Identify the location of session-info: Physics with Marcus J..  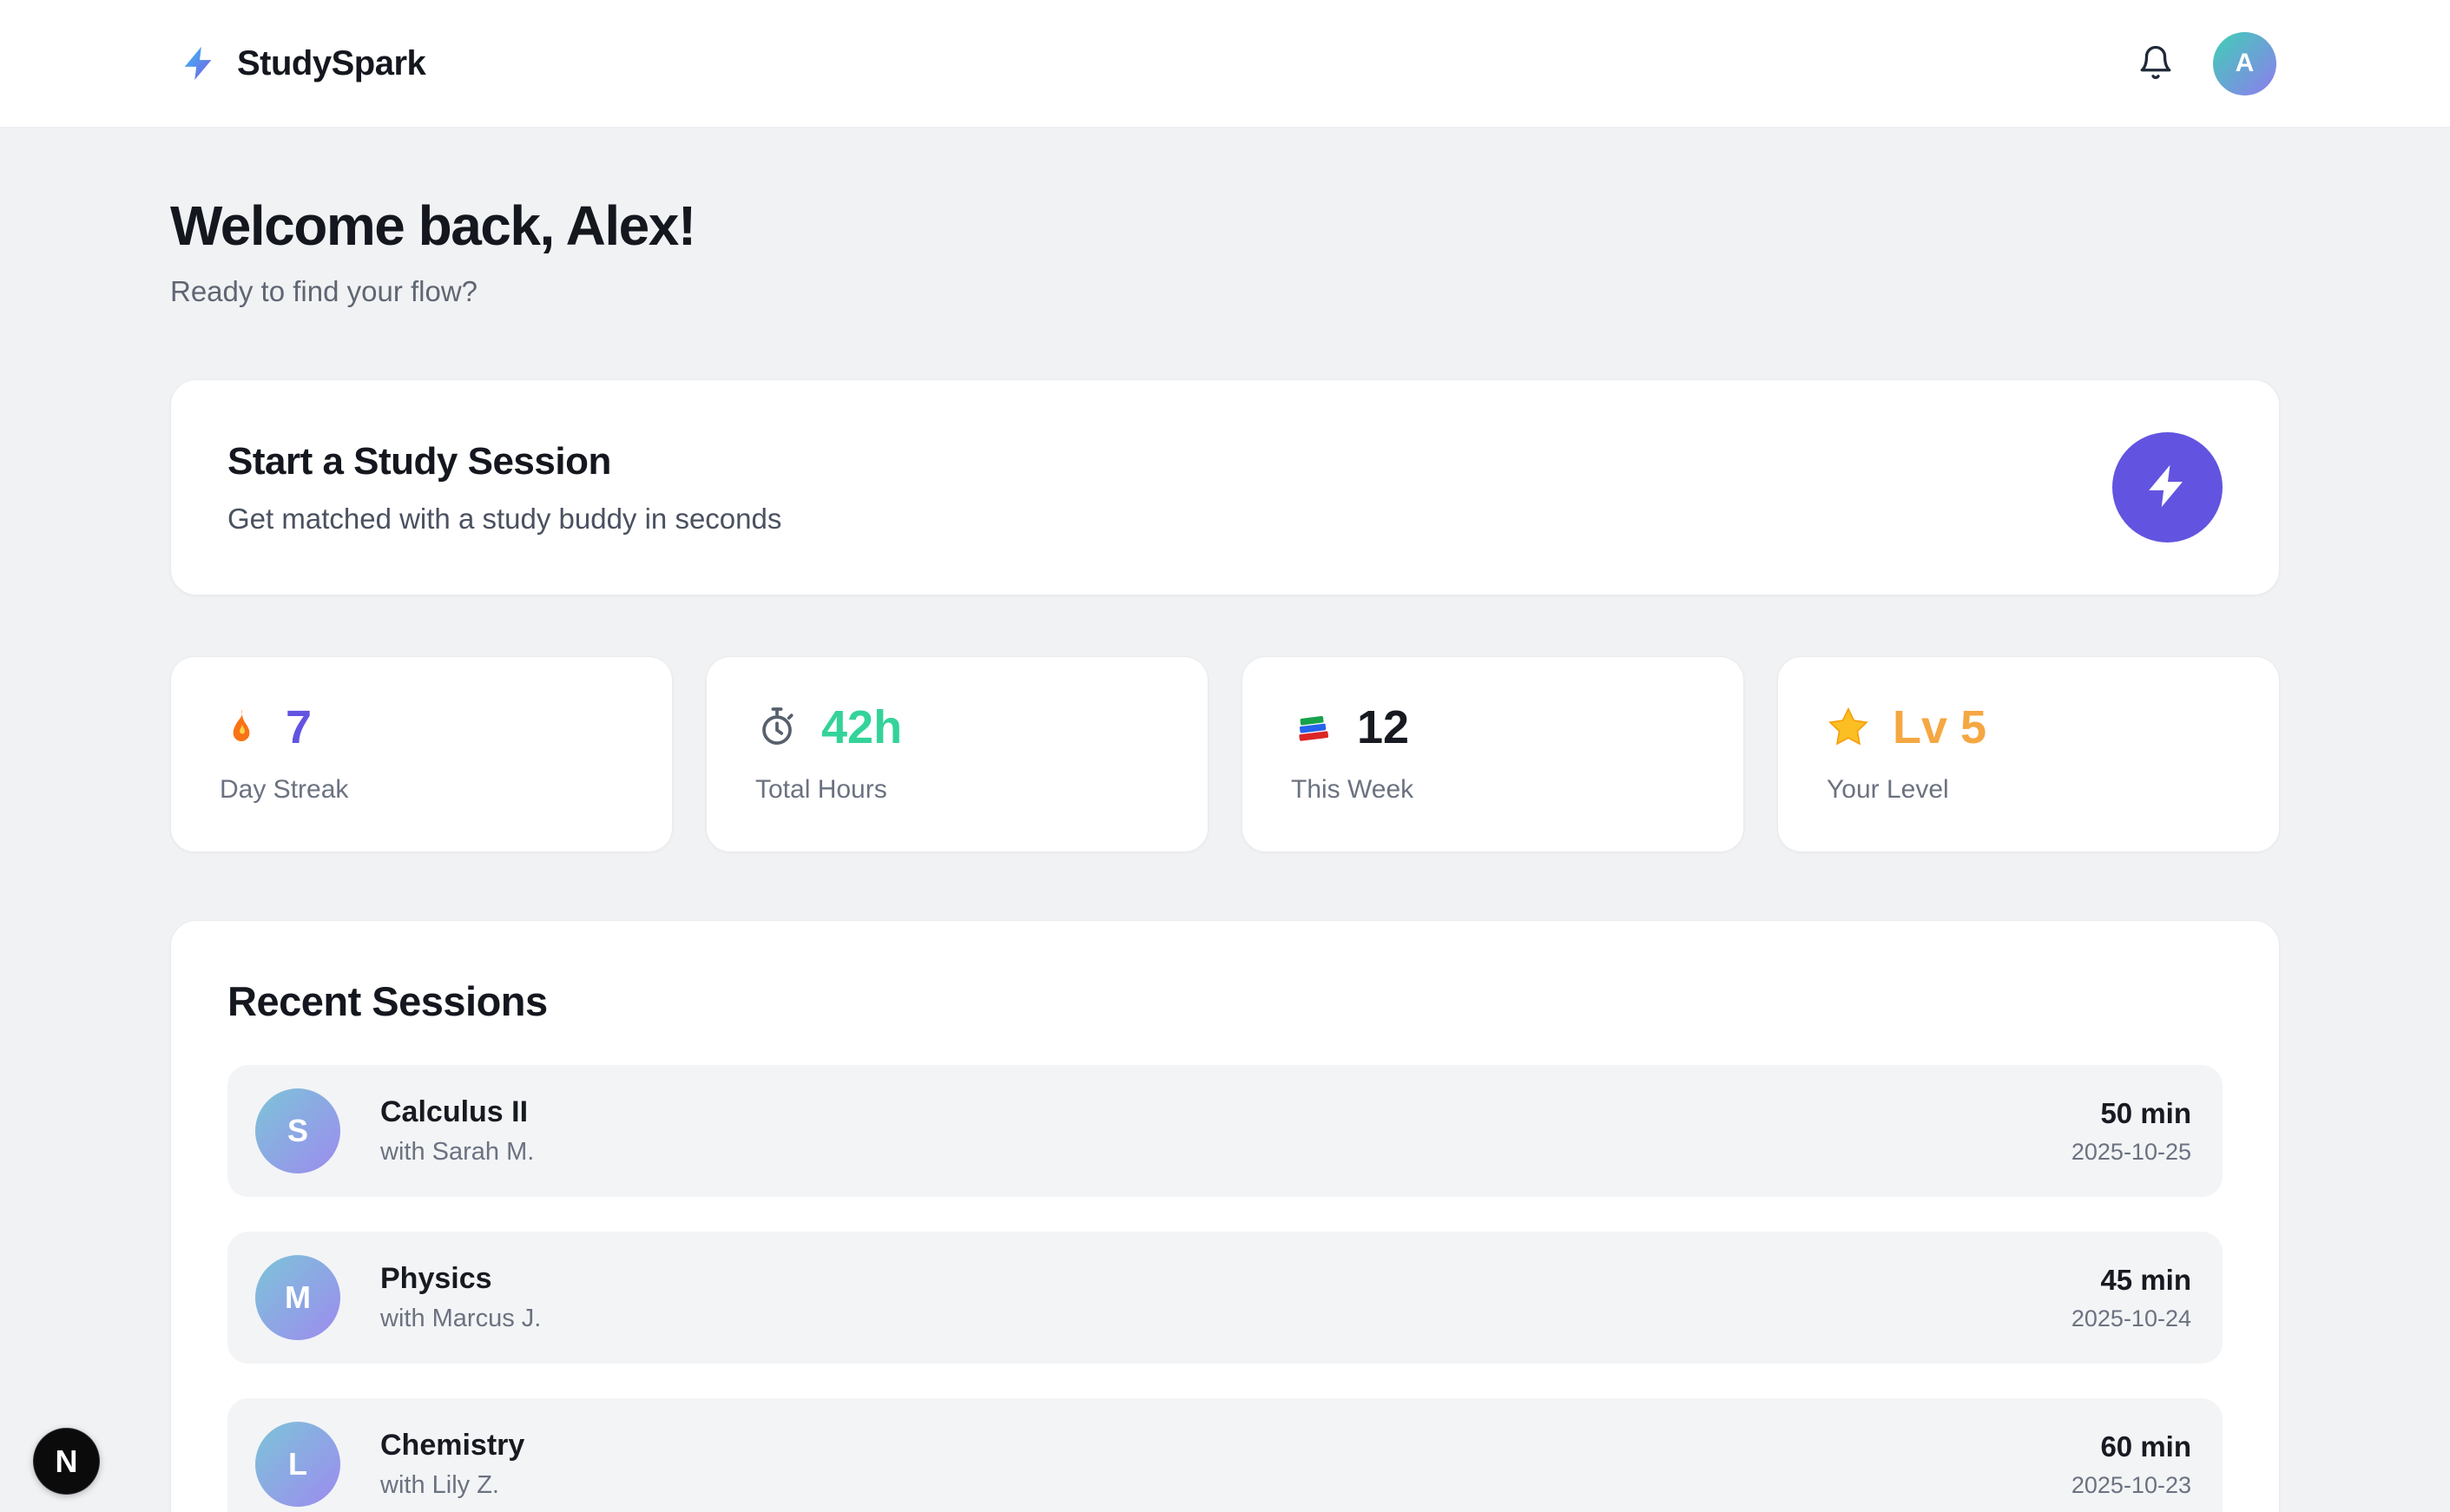
(460, 1297).